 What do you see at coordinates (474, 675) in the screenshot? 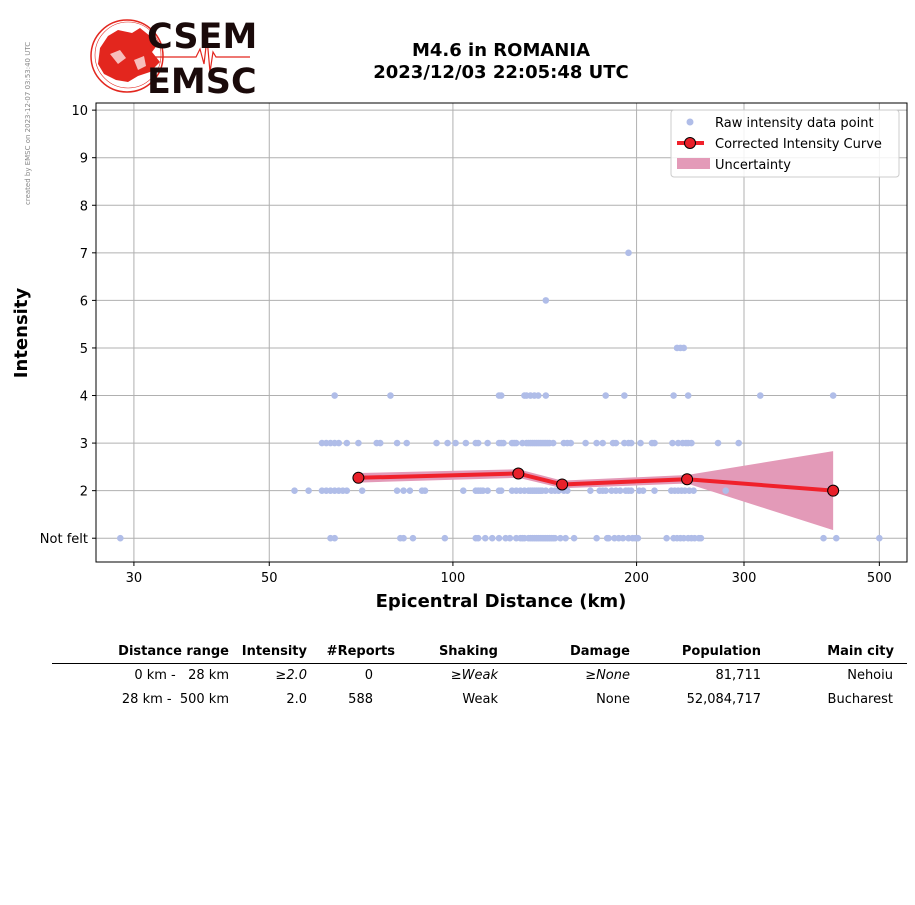
I see `cell-shaking: ≥Weak` at bounding box center [474, 675].